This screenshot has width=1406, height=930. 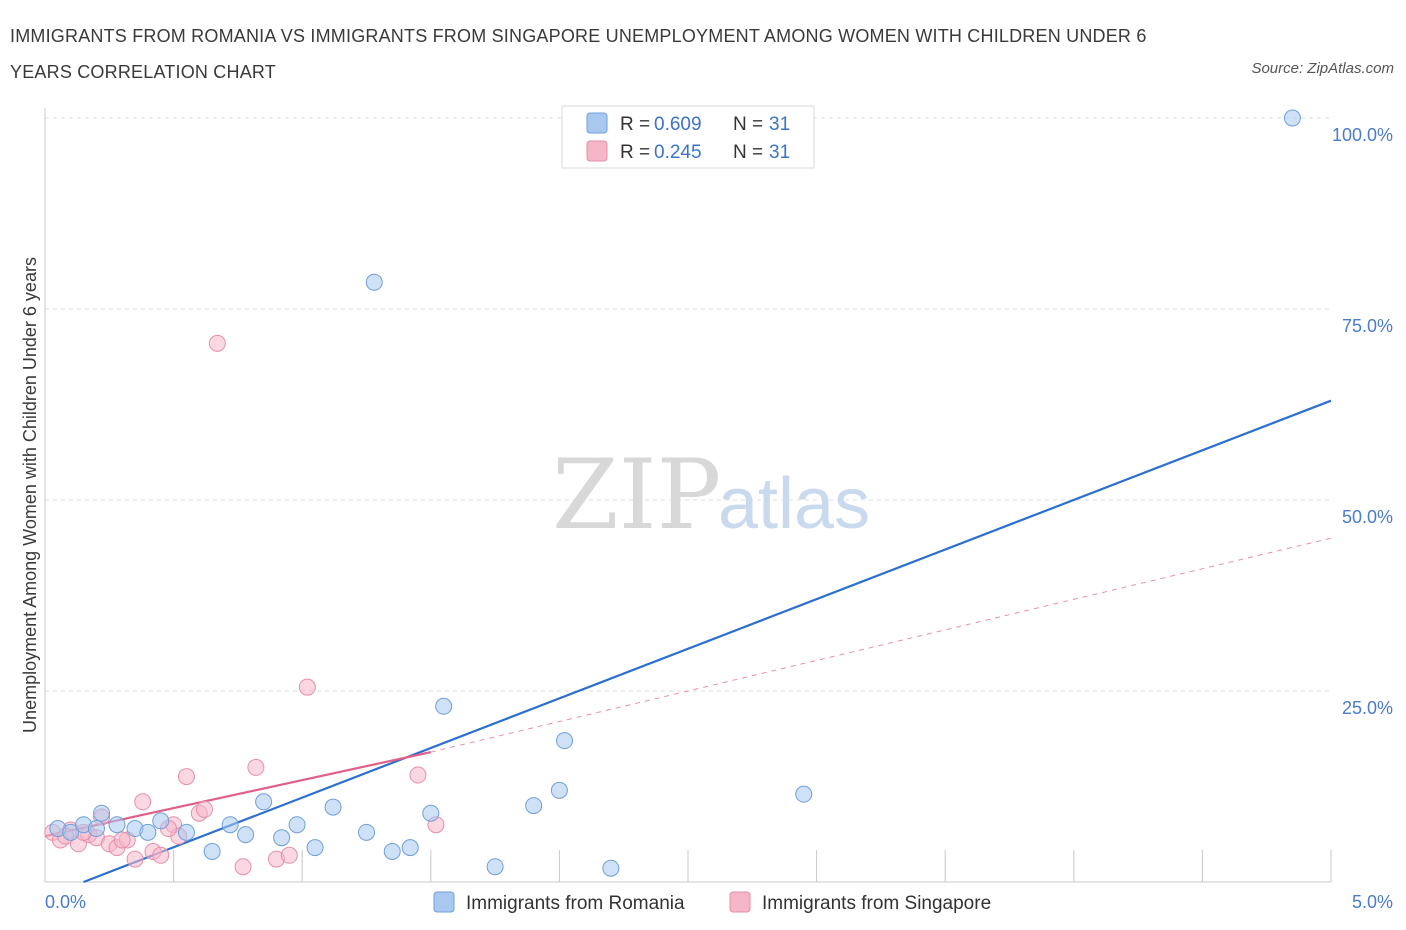 I want to click on bottom-legend-swatch-romania, so click(x=444, y=902).